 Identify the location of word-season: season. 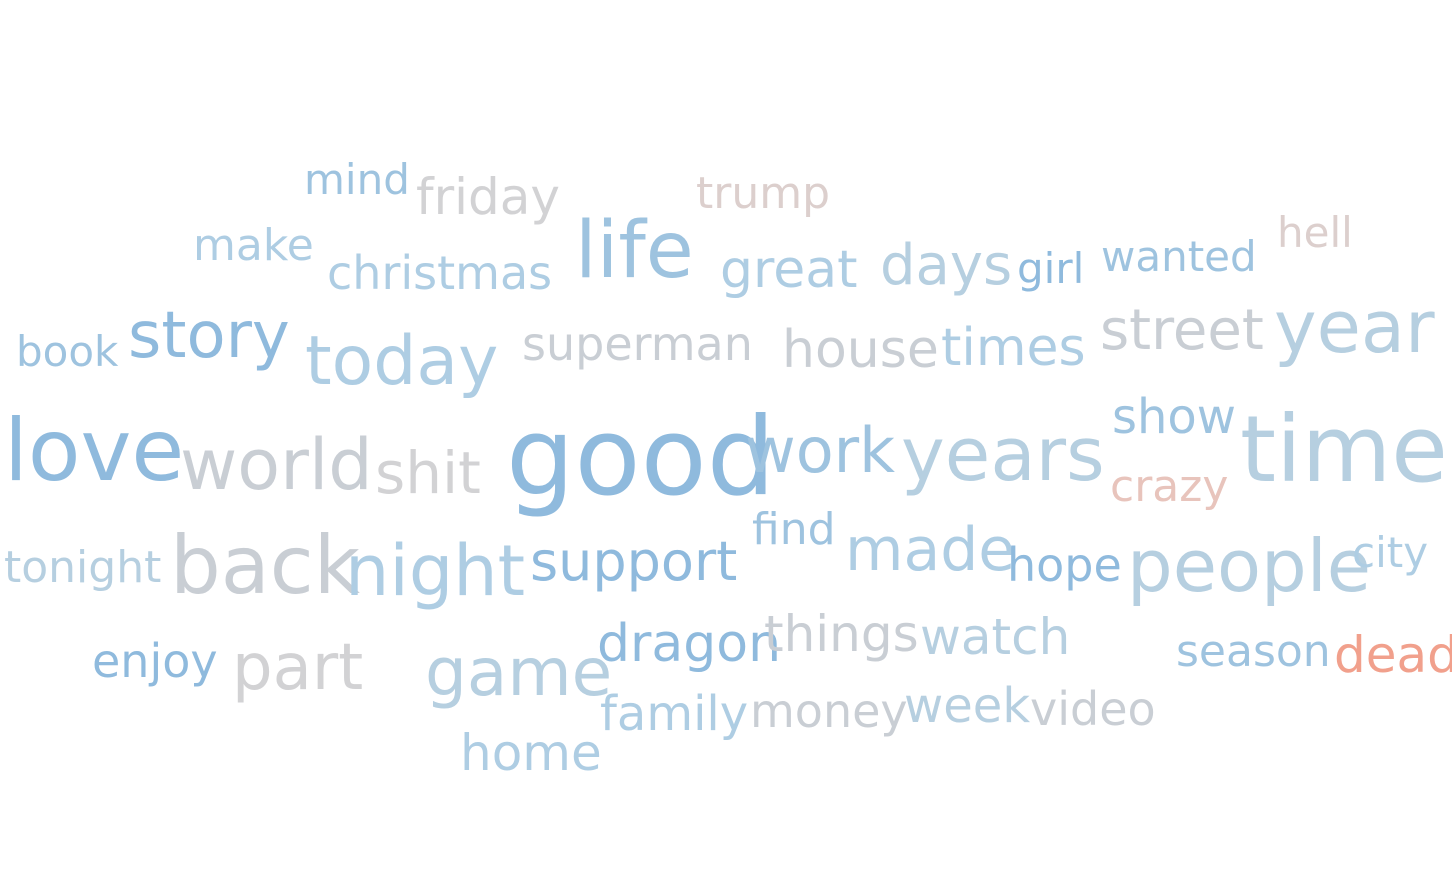
(1253, 651).